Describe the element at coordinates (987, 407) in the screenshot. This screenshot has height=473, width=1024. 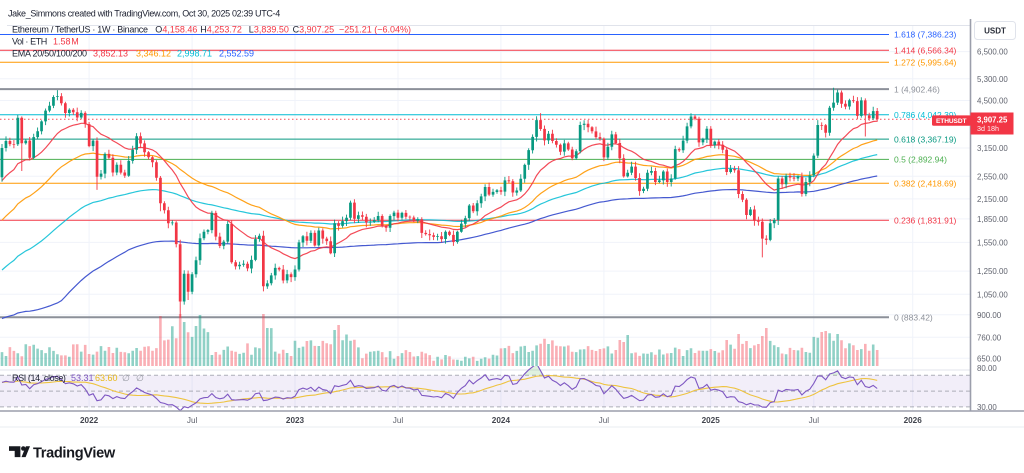
I see `svg-text: 30.00` at that location.